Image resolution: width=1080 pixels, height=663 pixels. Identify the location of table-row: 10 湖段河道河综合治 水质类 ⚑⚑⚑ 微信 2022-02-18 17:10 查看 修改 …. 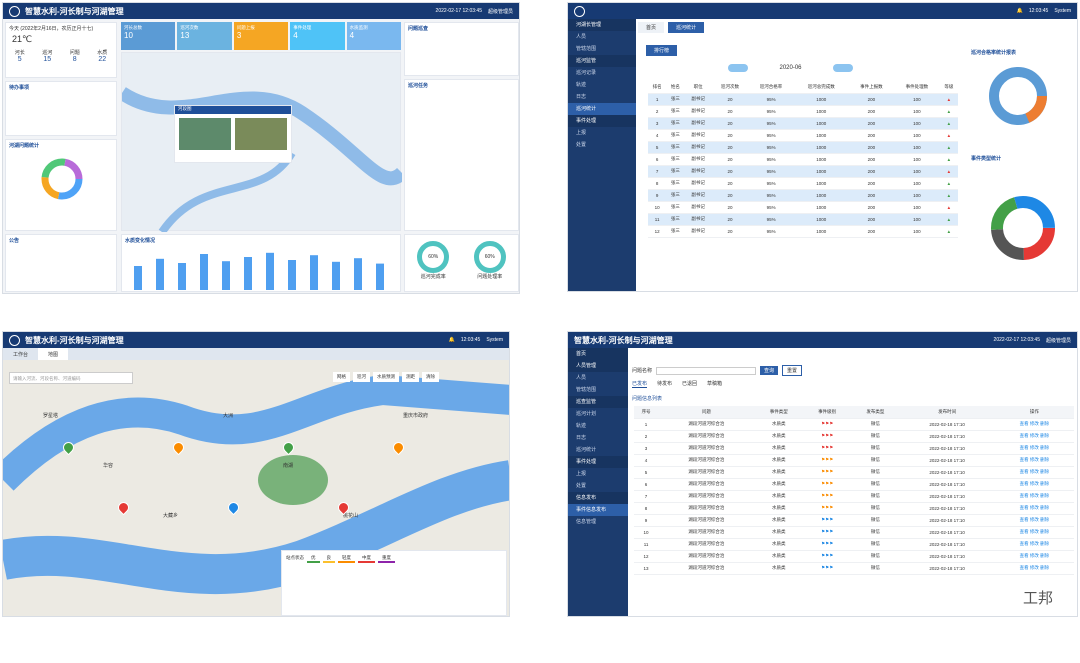
(854, 532).